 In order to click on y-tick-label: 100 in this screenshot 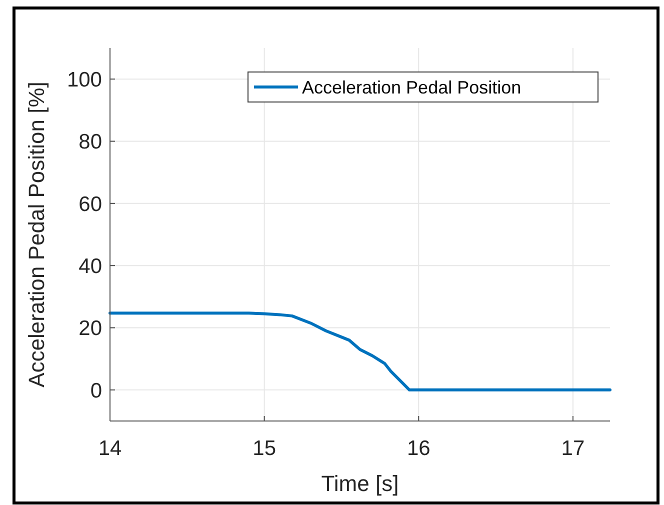, I will do `click(84, 80)`.